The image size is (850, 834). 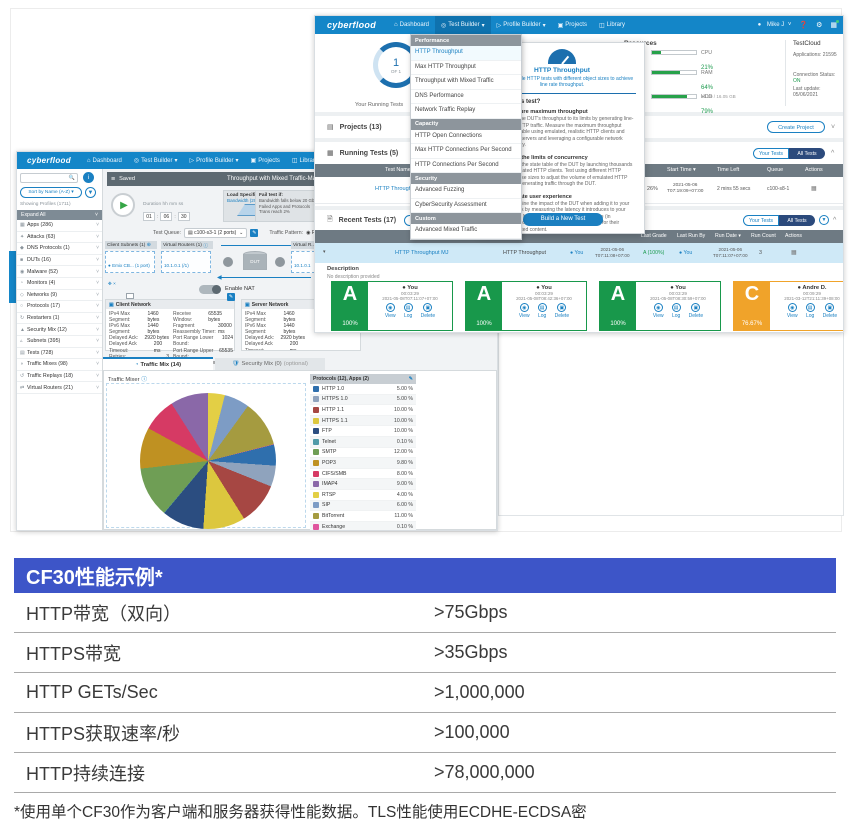 What do you see at coordinates (363, 495) in the screenshot?
I see `protocol-row-rtsp: RTSP 4.00 %` at bounding box center [363, 495].